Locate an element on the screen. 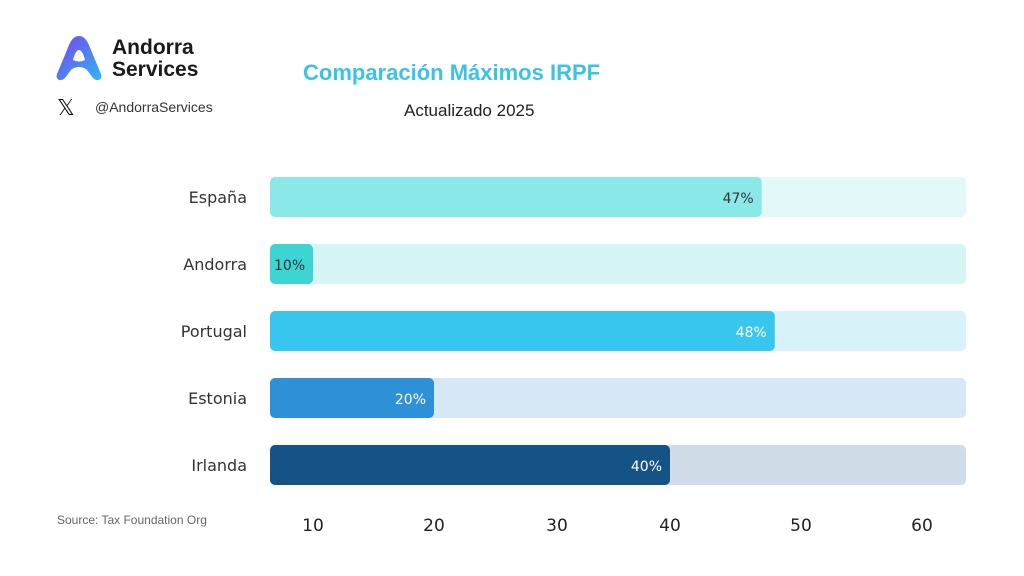 Image resolution: width=1024 pixels, height=576 pixels. brand-line2: Services is located at coordinates (155, 69).